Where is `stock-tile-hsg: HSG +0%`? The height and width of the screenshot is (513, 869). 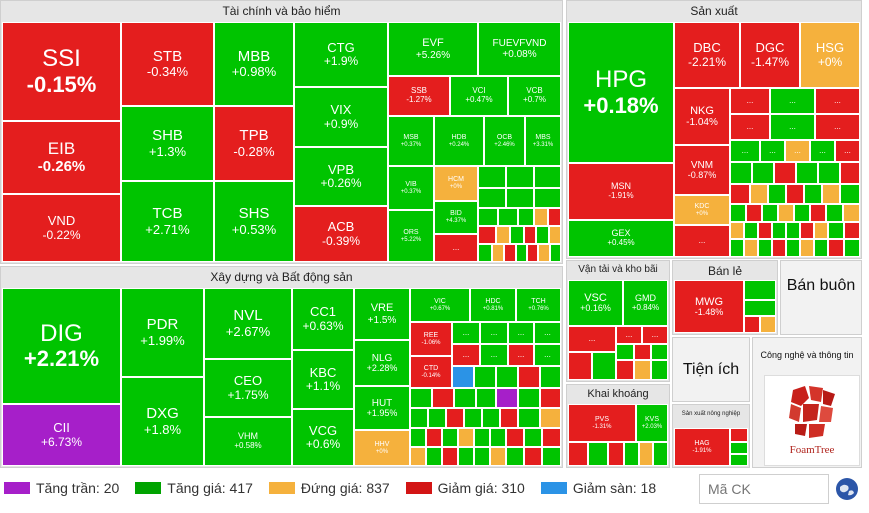 stock-tile-hsg: HSG +0% is located at coordinates (830, 55).